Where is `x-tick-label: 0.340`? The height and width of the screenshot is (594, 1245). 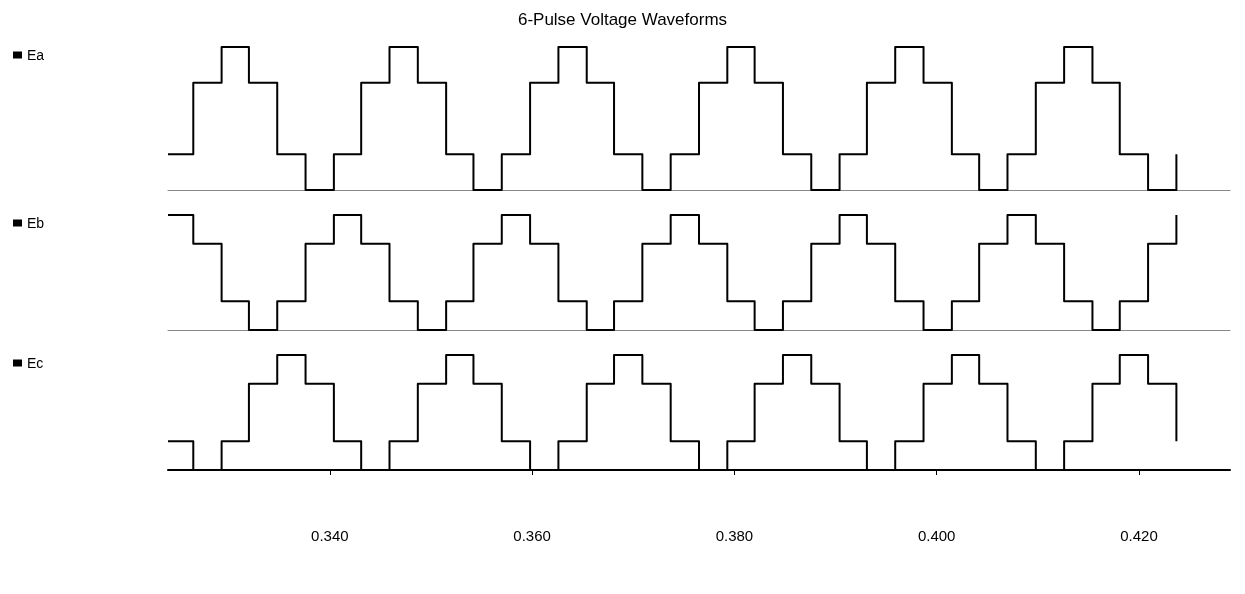
x-tick-label: 0.340 is located at coordinates (330, 535).